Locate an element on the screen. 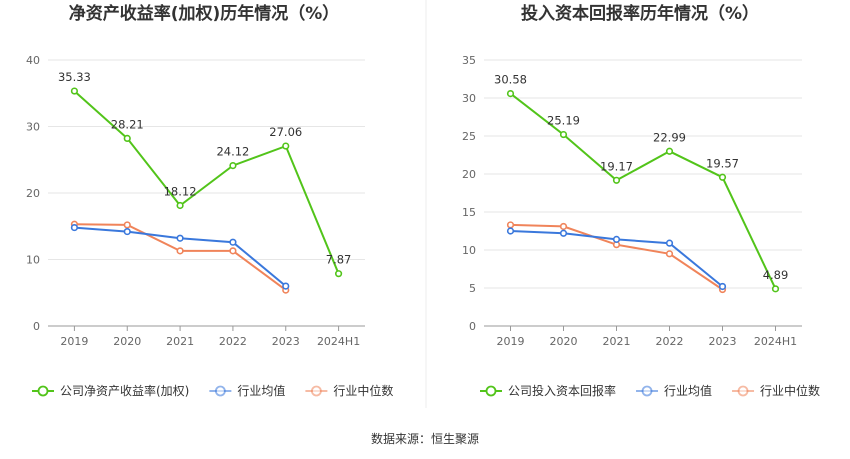 Image resolution: width=850 pixels, height=459 pixels. legend-label: 公司净资产收益率(加权) is located at coordinates (124, 390).